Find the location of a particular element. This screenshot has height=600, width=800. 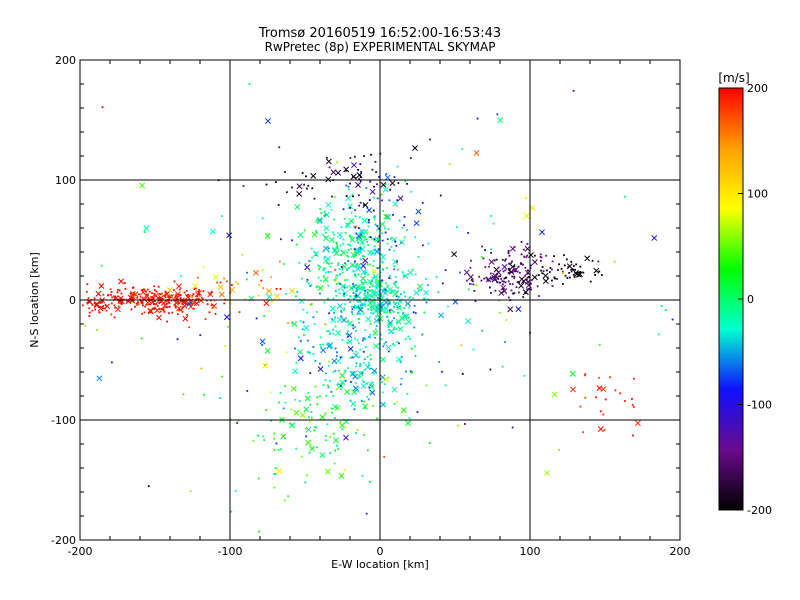

chart-subtitle: RwPretec (8p) EXPERIMENTAL SKYMAP is located at coordinates (380, 47).